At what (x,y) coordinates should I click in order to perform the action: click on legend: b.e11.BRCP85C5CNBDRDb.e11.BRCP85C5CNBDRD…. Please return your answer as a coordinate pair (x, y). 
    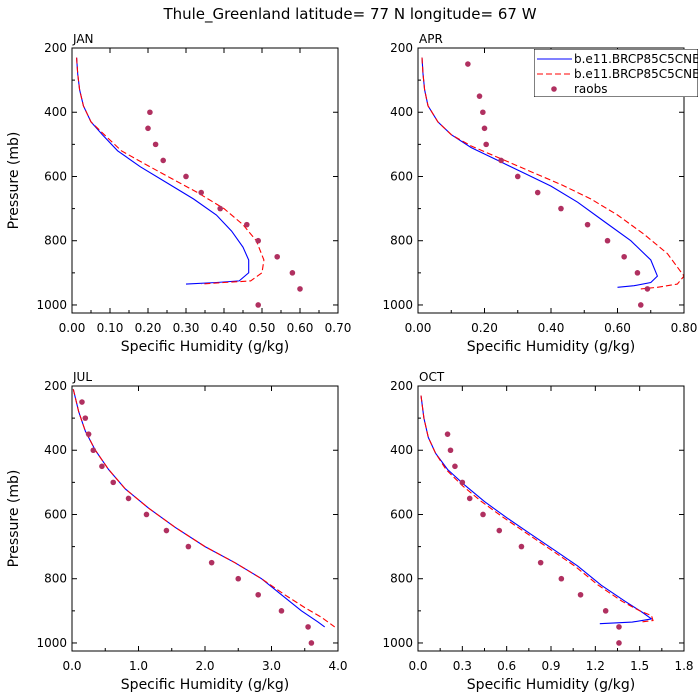
    Looking at the image, I should click on (617, 73).